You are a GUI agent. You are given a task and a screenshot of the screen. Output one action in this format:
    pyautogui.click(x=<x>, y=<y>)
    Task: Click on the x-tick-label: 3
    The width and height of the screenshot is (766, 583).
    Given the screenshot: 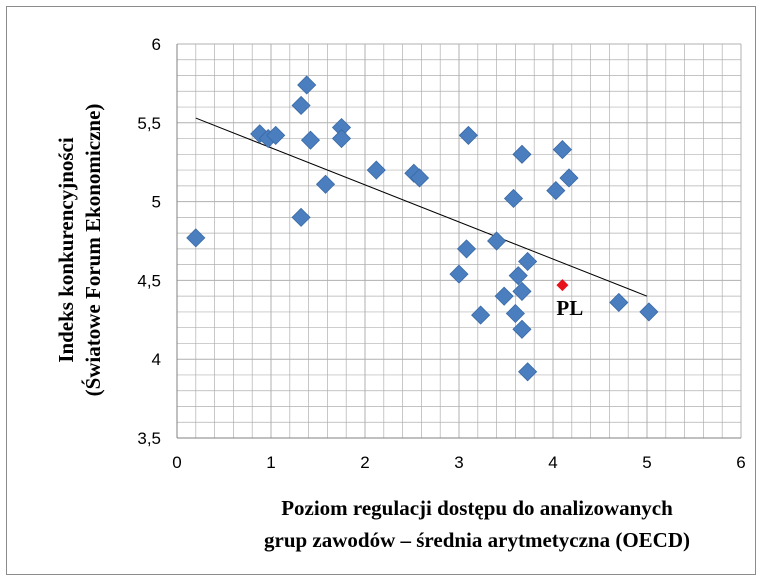 What is the action you would take?
    pyautogui.click(x=458, y=462)
    